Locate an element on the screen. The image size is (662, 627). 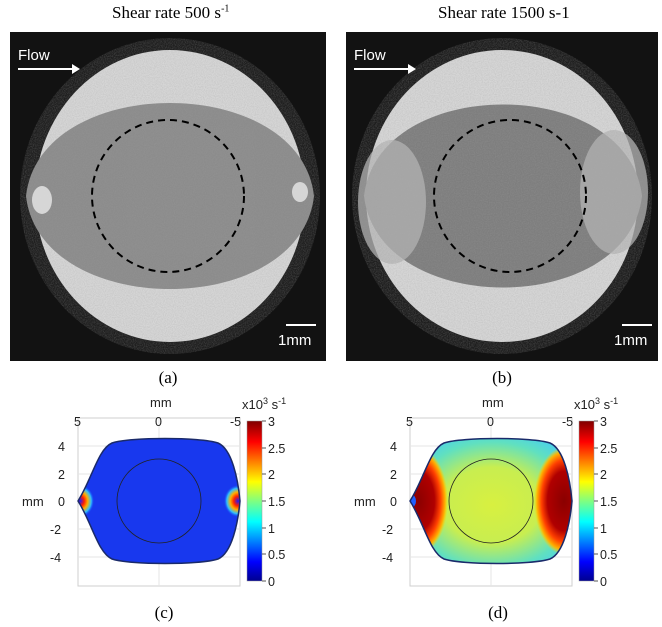
panel-b-scale-label: 1mm is located at coordinates (631, 340).